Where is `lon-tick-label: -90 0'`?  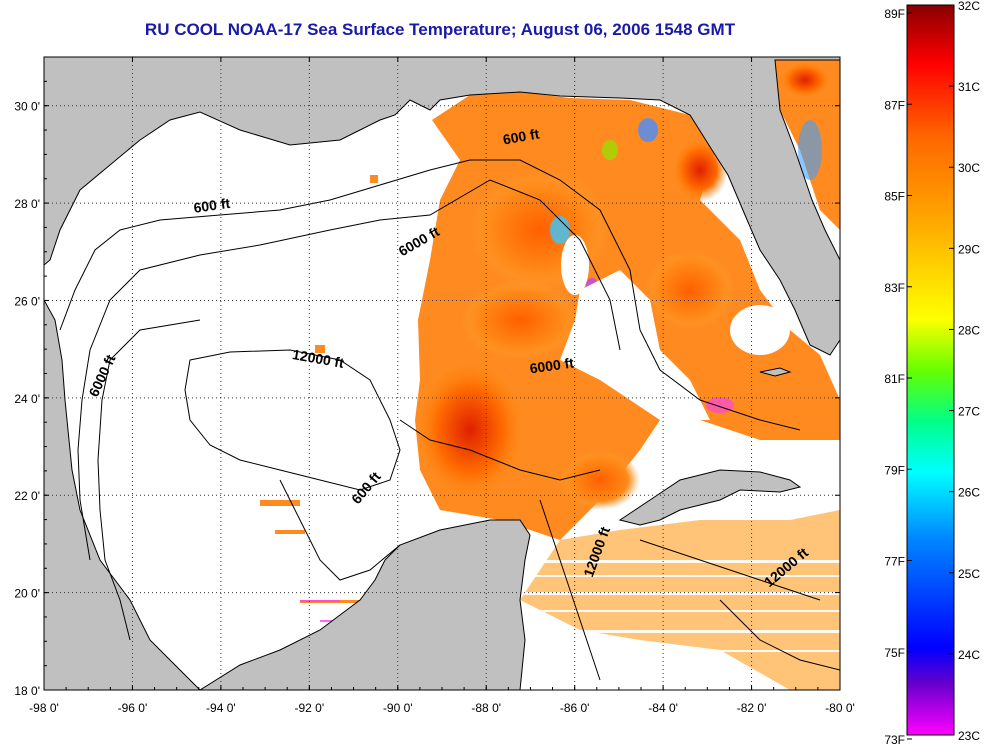 lon-tick-label: -90 0' is located at coordinates (398, 708).